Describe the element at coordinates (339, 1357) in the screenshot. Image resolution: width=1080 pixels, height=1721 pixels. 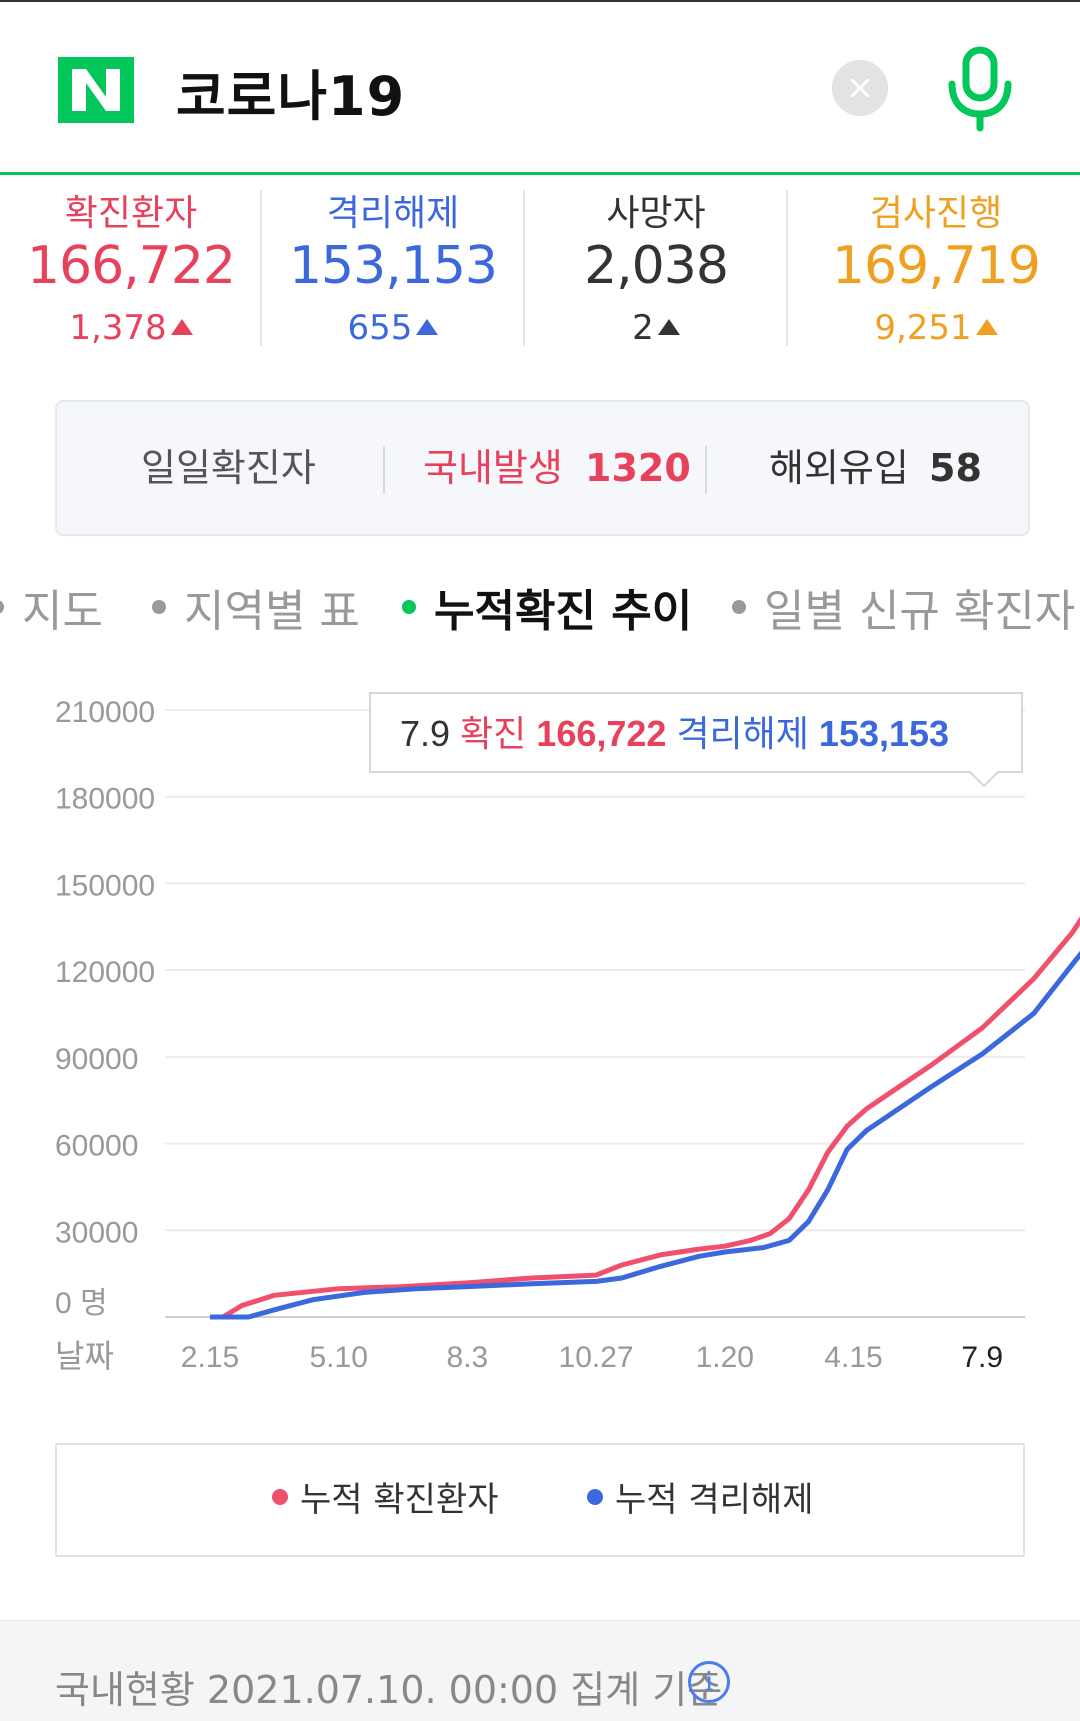
I see `x-tick-label: 5.10` at that location.